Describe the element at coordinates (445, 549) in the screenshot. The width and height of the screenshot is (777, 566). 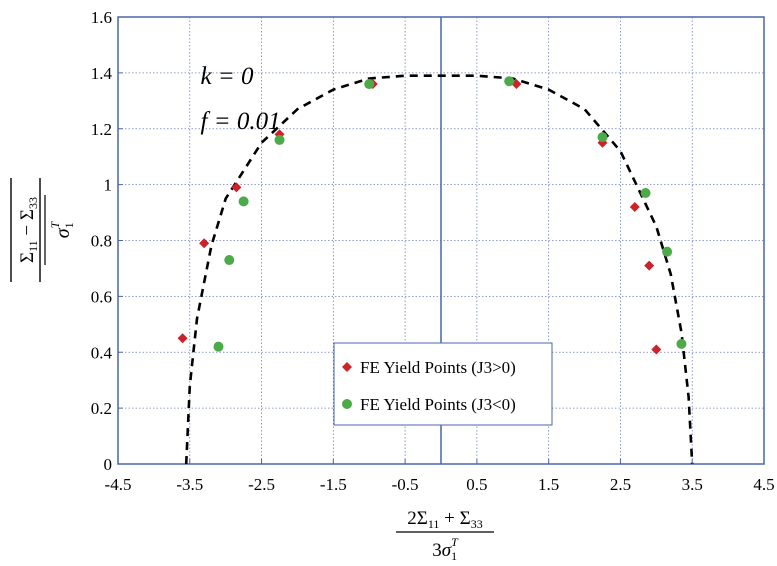
I see `x-label-denominator: 3σ1T` at that location.